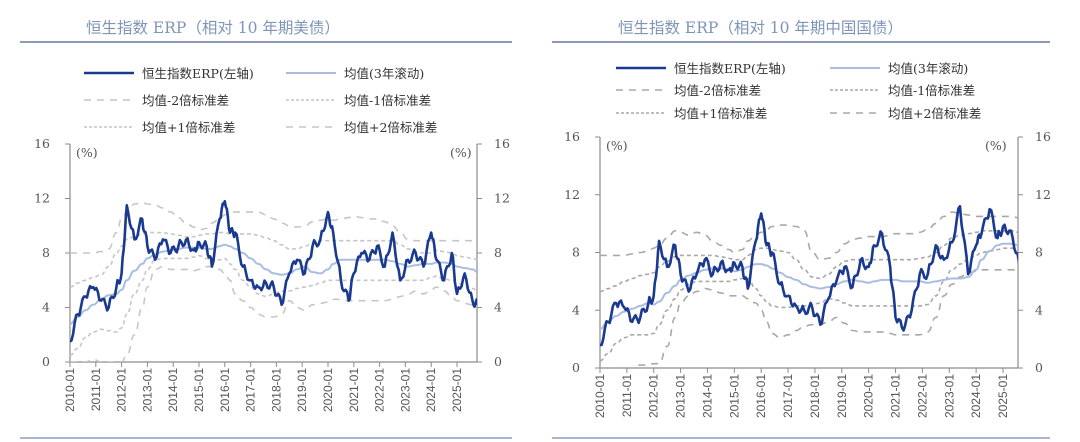 The height and width of the screenshot is (442, 1080). Describe the element at coordinates (213, 28) in the screenshot. I see `chart-title: 恒生指数 ERP（相对 10 年期美债）` at that location.